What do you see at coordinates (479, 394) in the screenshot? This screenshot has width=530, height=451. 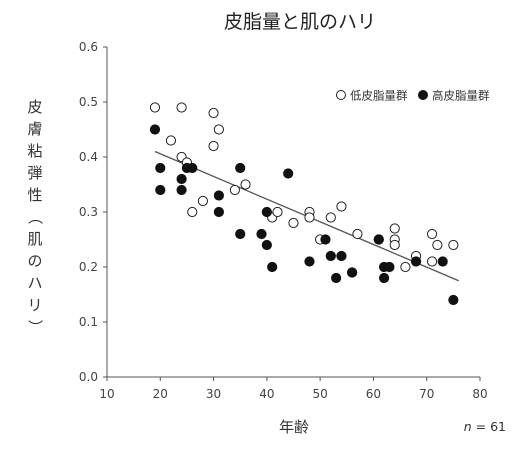 I see `x-tick-label: 80` at bounding box center [479, 394].